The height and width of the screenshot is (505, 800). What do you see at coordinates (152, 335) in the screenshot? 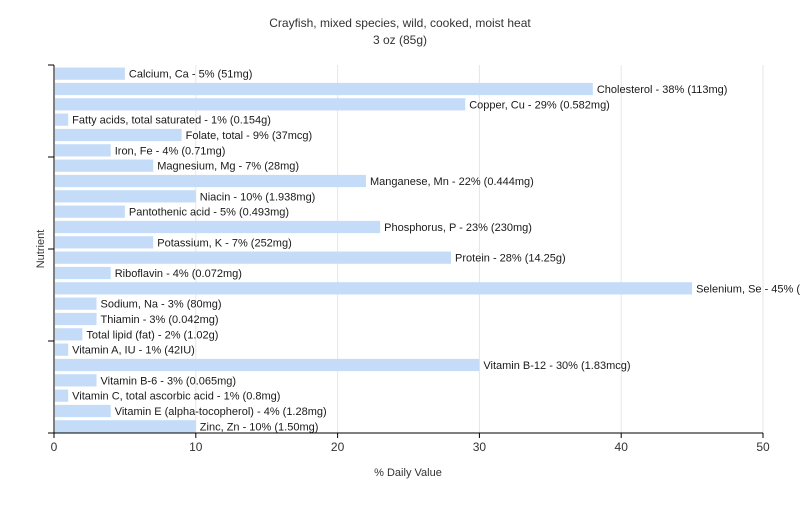
I see `bar-label: Total lipid (fat) - 2% (1.02g)` at bounding box center [152, 335].